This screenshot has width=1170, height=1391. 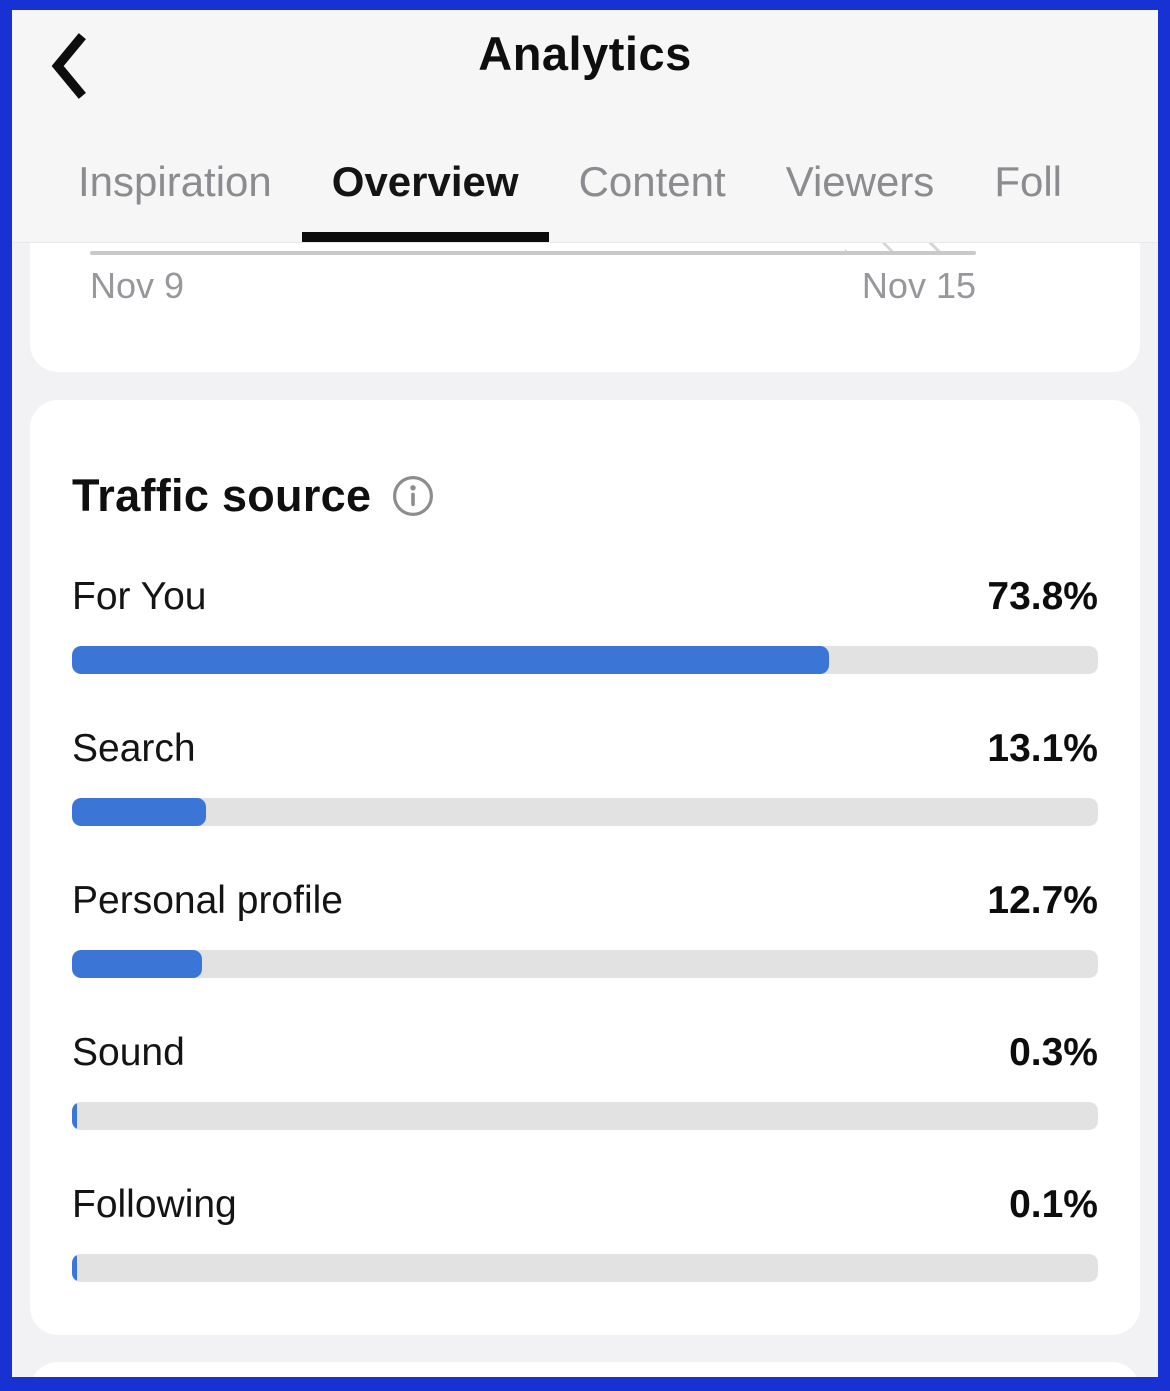 I want to click on next-card-peek, so click(x=585, y=1369).